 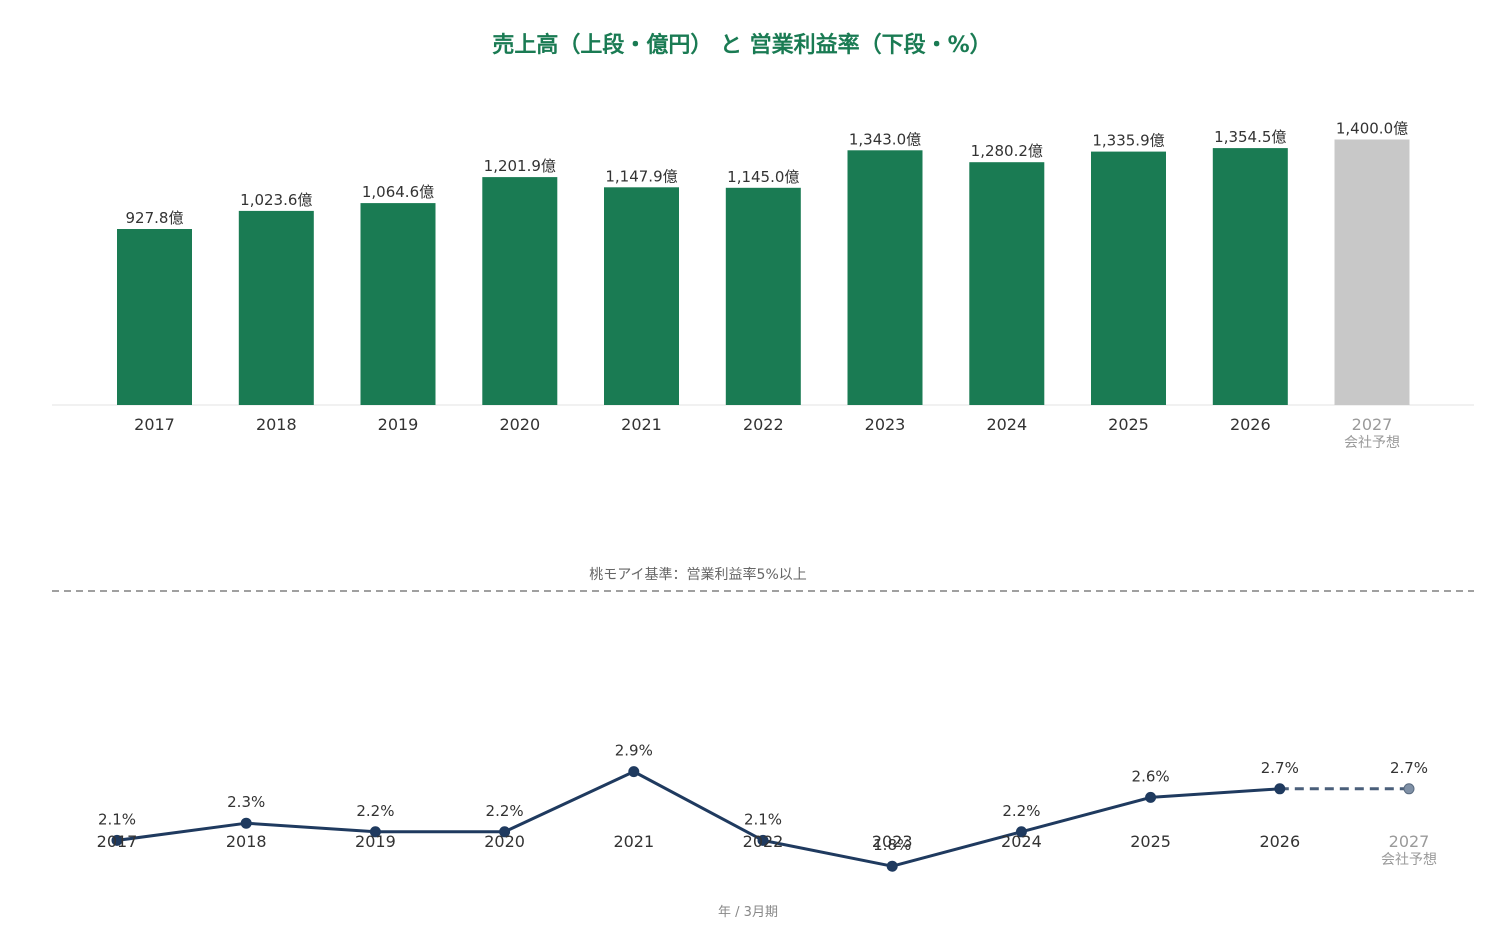 I want to click on margin-label-2022: 2.1%, so click(x=763, y=819).